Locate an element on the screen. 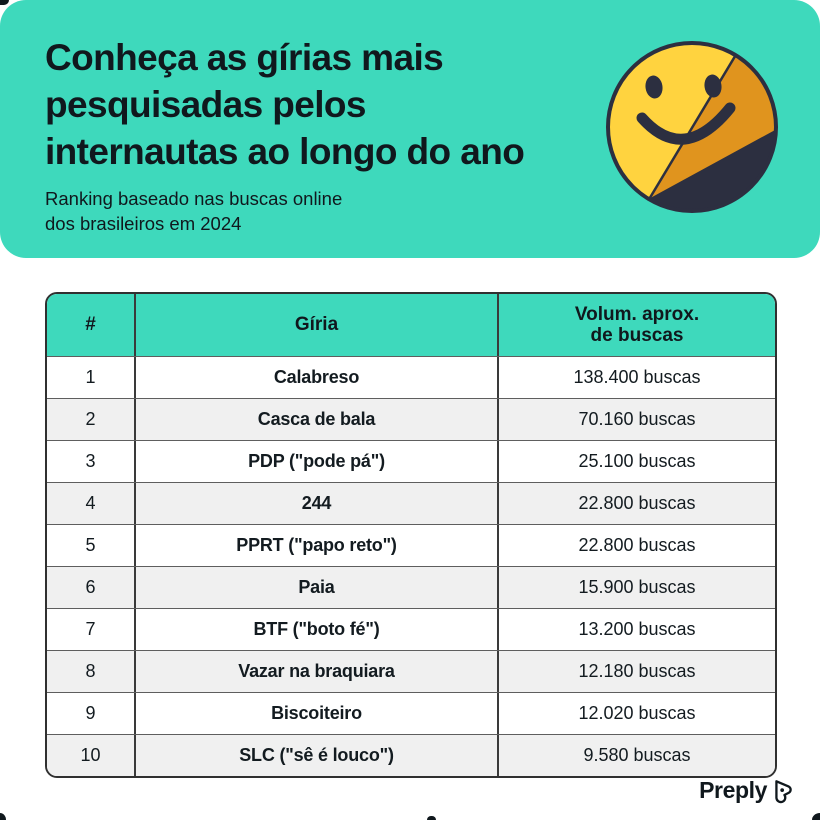 The image size is (820, 820). rank-cell: 8 is located at coordinates (90, 671).